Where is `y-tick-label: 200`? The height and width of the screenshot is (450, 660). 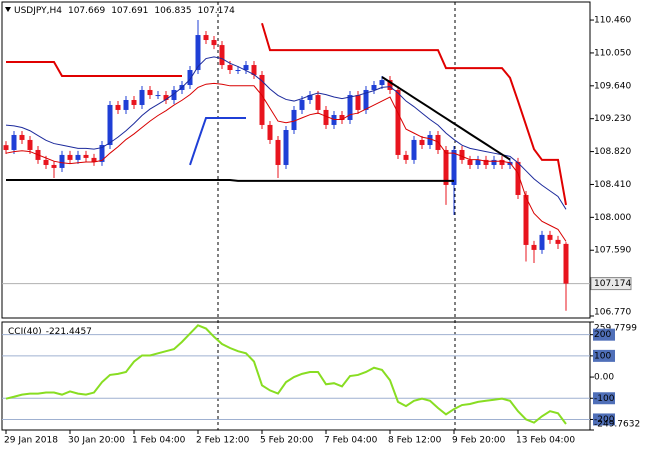 y-tick-label: 200 is located at coordinates (602, 335).